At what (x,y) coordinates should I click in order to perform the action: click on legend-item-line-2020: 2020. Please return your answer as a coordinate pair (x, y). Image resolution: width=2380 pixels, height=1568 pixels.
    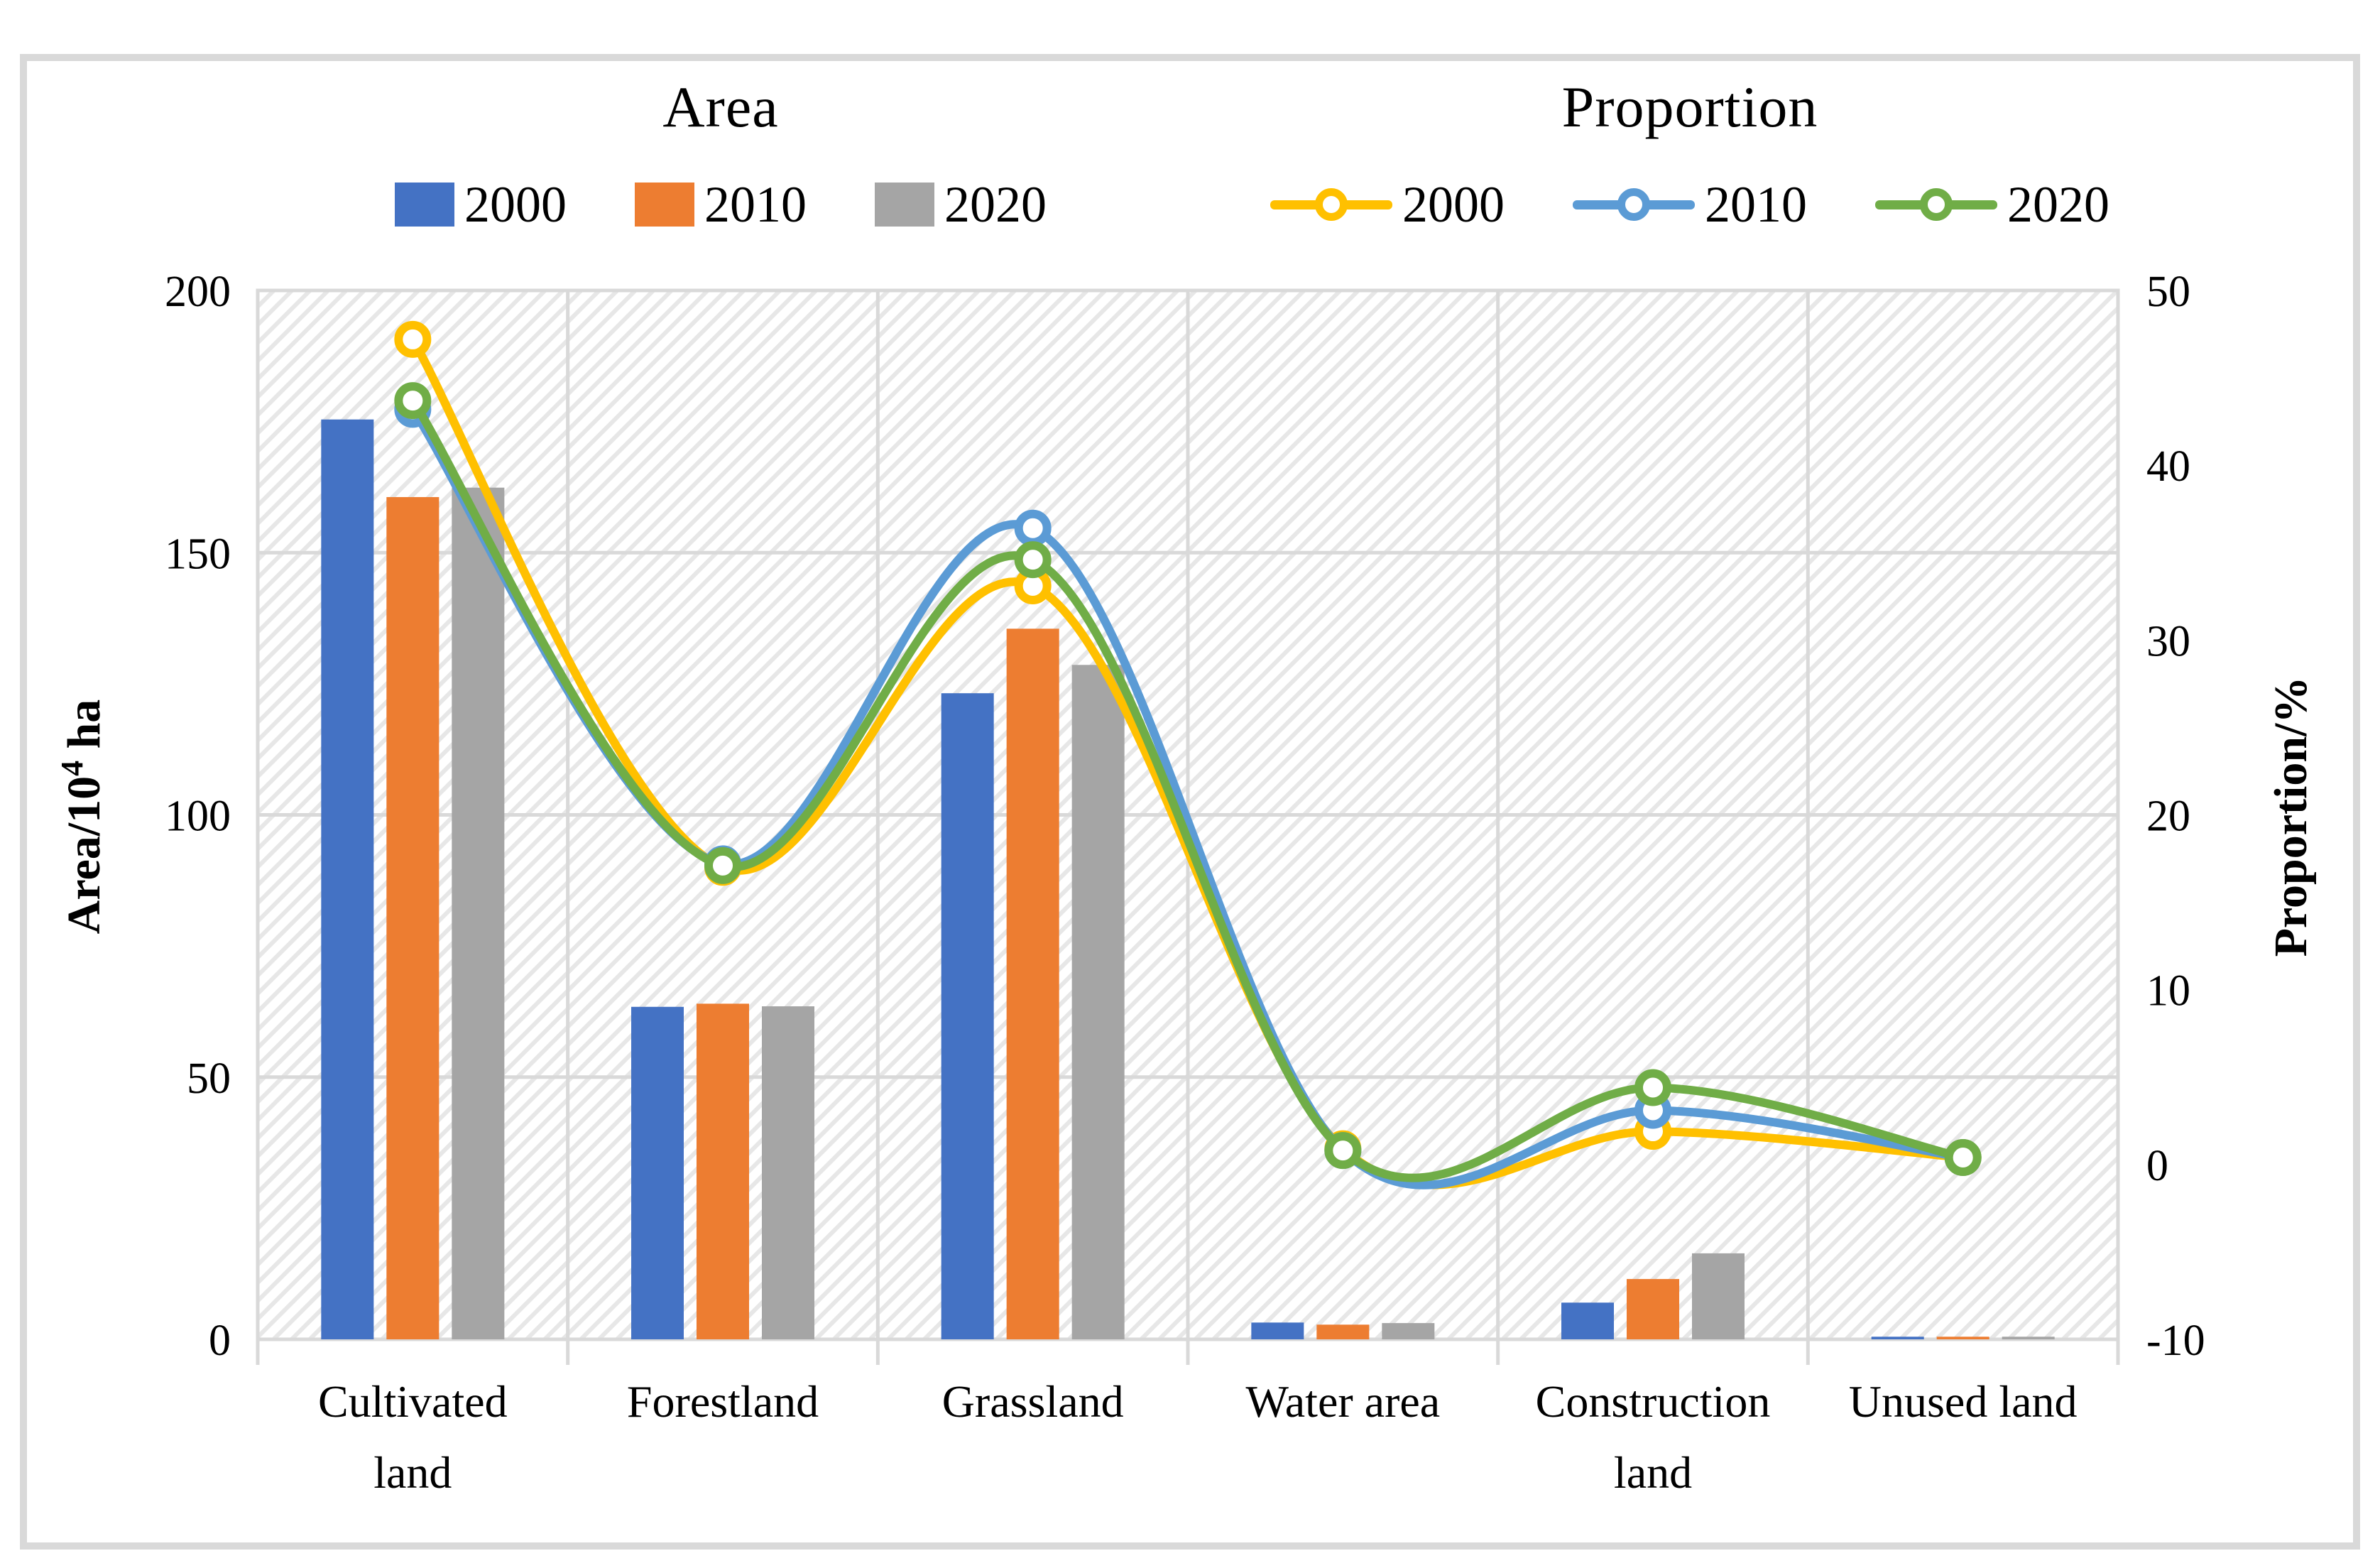
    Looking at the image, I should click on (1992, 205).